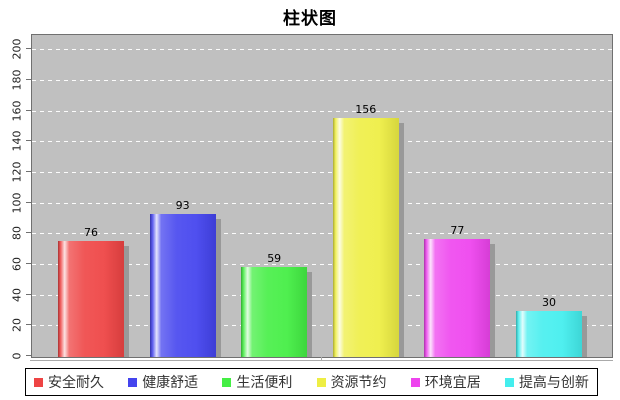 The width and height of the screenshot is (620, 400). I want to click on y-axis-tick-label: 200, so click(17, 49).